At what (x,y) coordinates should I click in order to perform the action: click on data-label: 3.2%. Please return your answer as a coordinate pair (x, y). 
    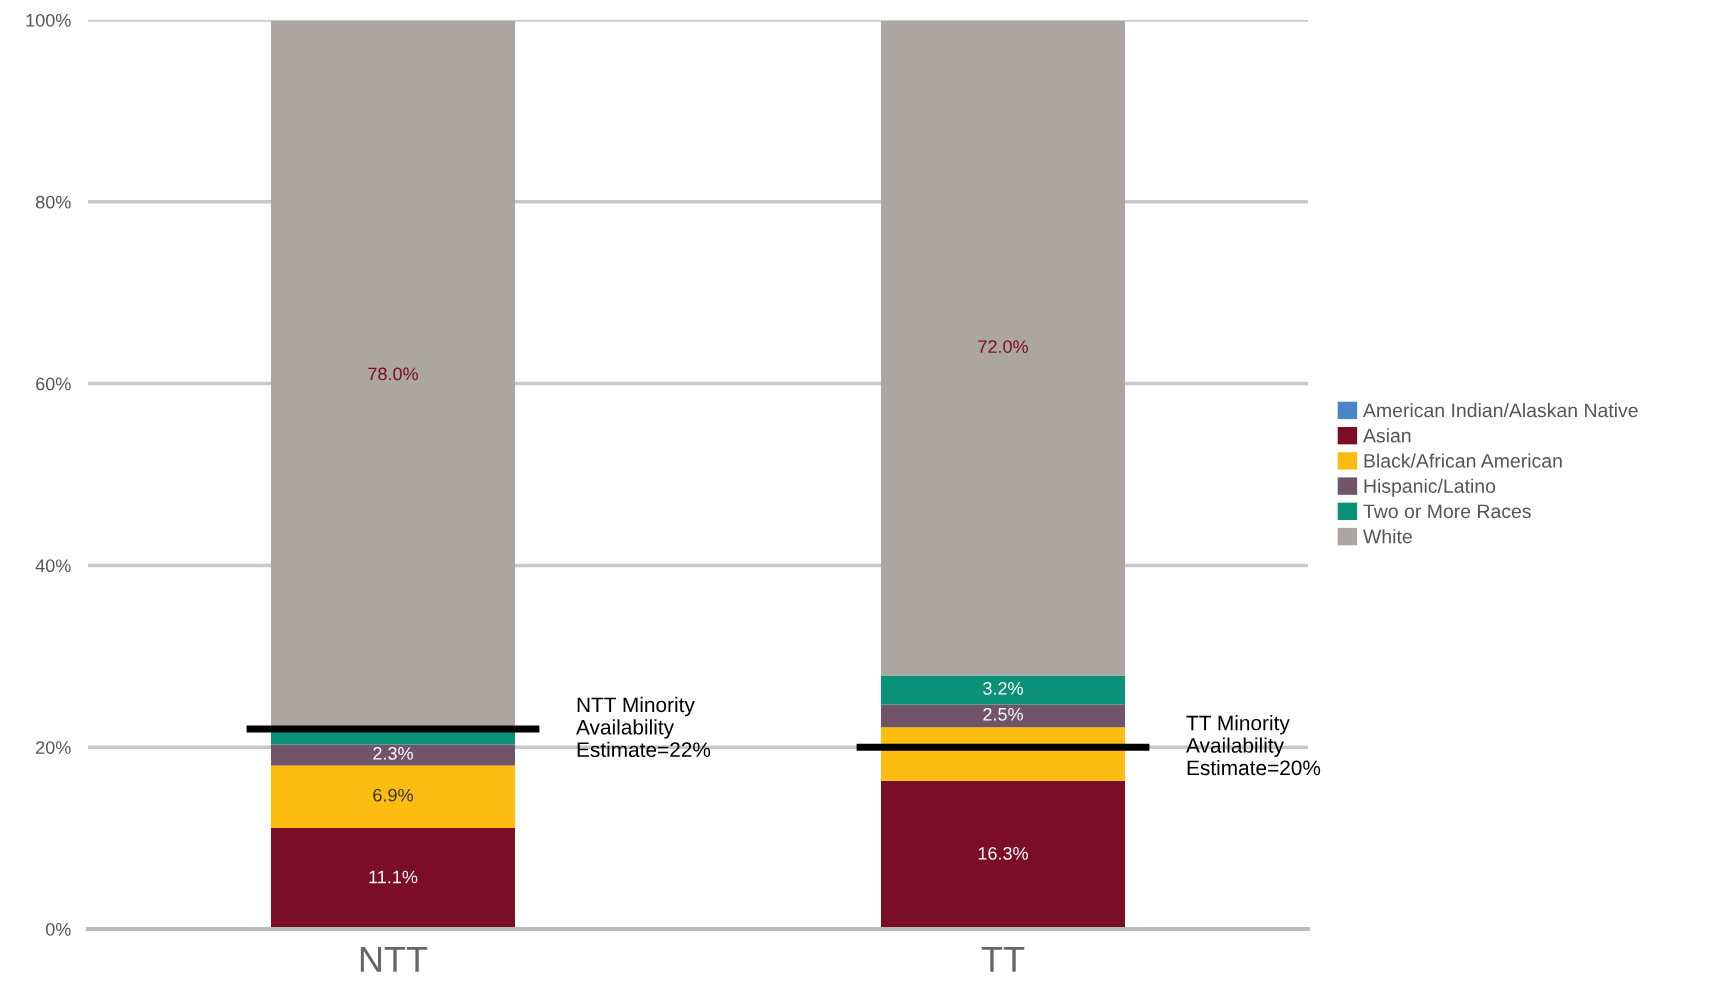
    Looking at the image, I should click on (1003, 688).